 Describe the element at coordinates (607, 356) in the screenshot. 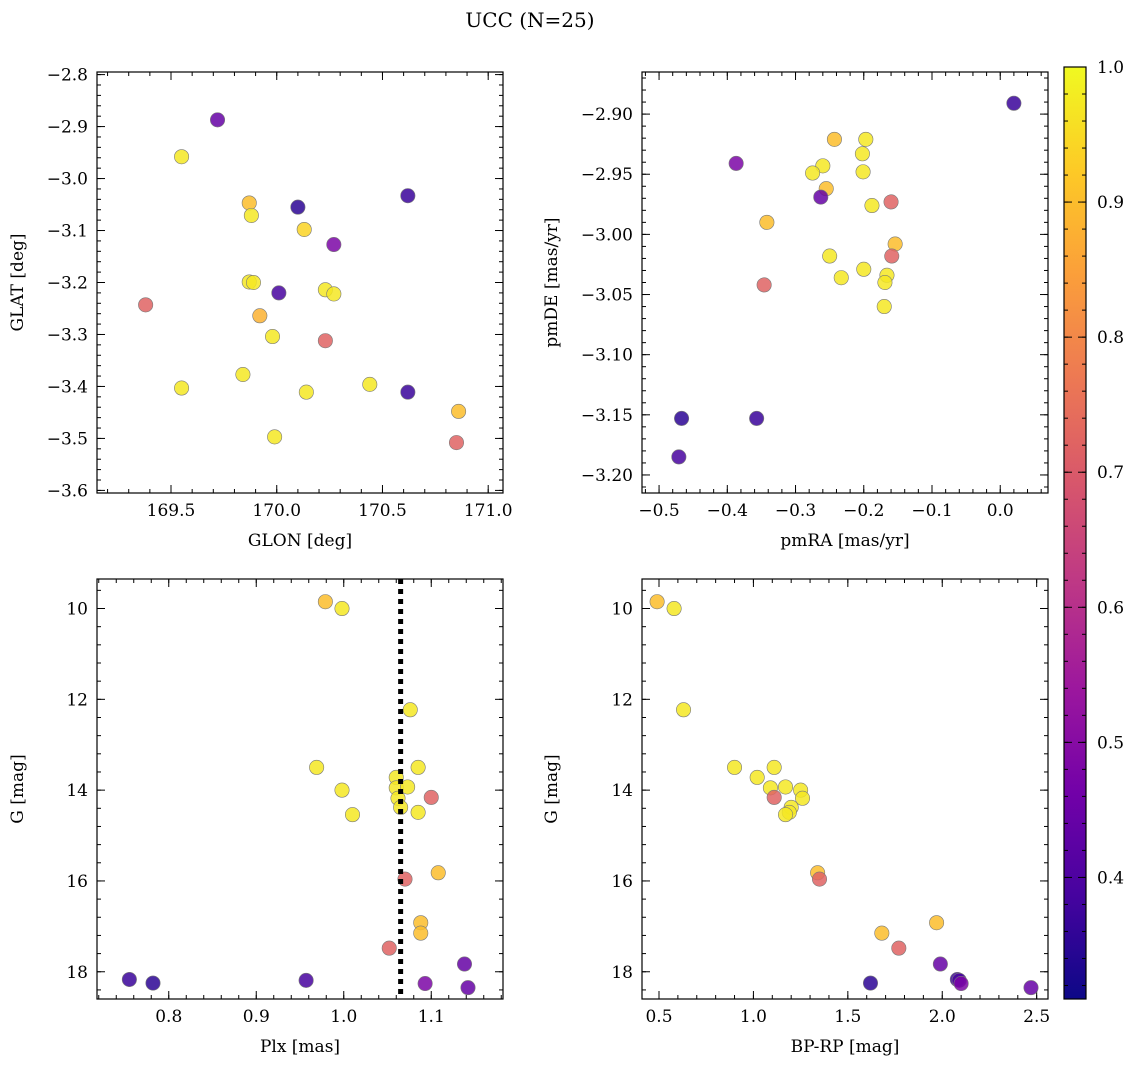

I see `y-tick-label: −3.10` at that location.